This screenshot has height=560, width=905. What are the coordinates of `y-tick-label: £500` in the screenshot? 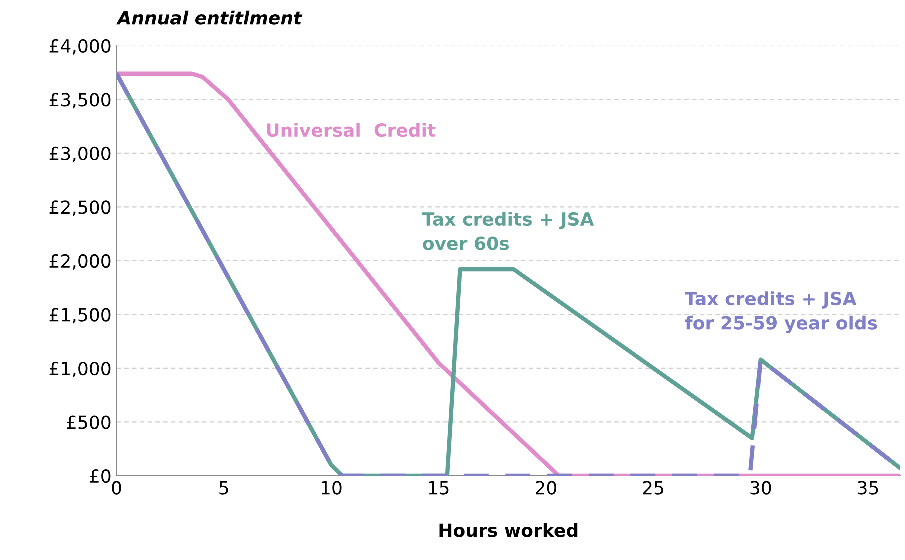 It's located at (89, 423).